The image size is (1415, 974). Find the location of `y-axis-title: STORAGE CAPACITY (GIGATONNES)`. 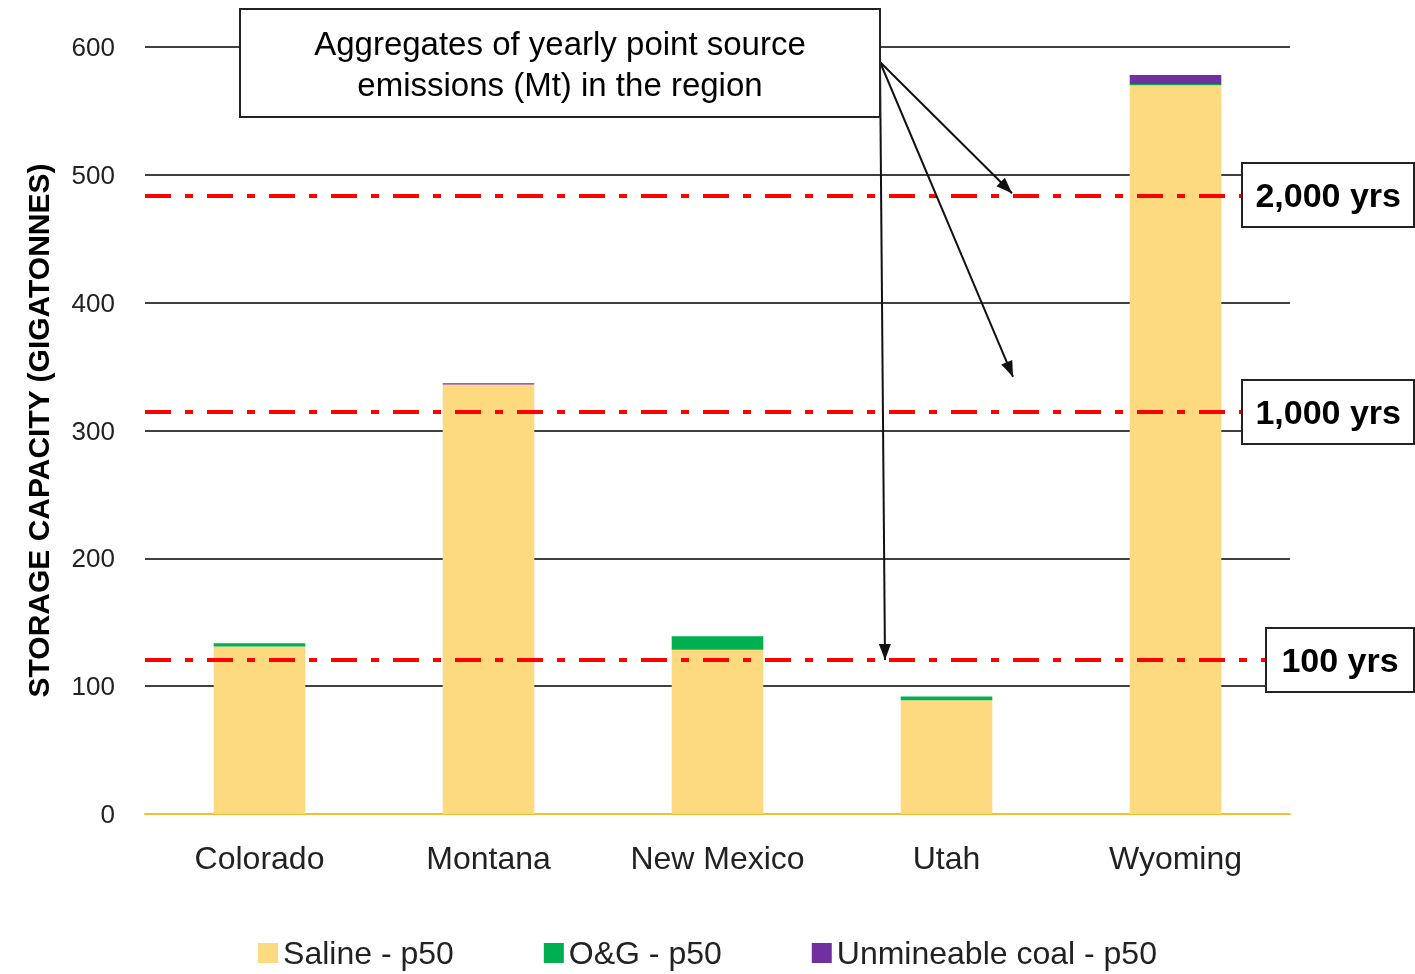

y-axis-title: STORAGE CAPACITY (GIGATONNES) is located at coordinates (38, 430).